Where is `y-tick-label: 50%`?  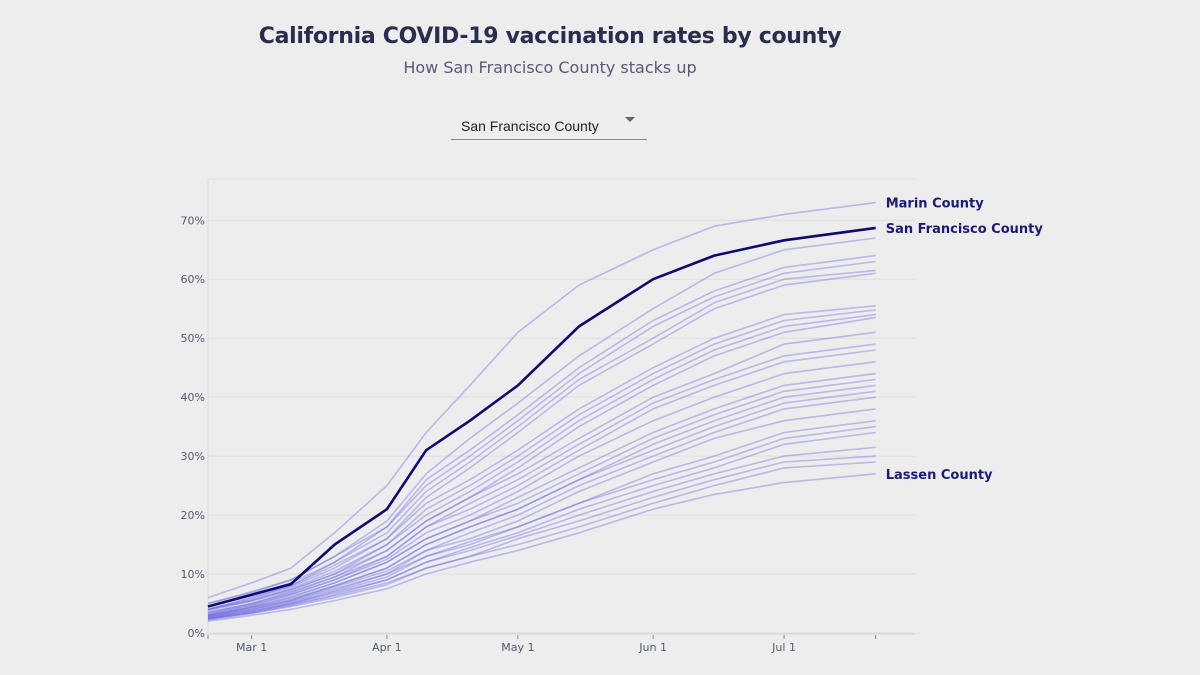 y-tick-label: 50% is located at coordinates (193, 338).